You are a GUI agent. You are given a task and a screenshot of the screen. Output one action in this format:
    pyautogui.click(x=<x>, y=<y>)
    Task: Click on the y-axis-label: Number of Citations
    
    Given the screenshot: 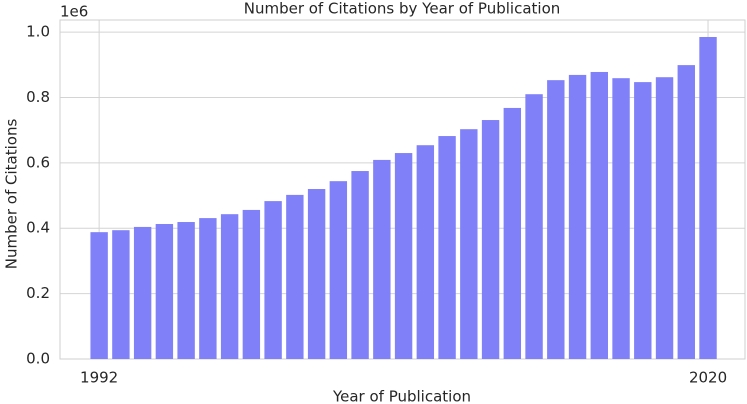 What is the action you would take?
    pyautogui.click(x=12, y=194)
    